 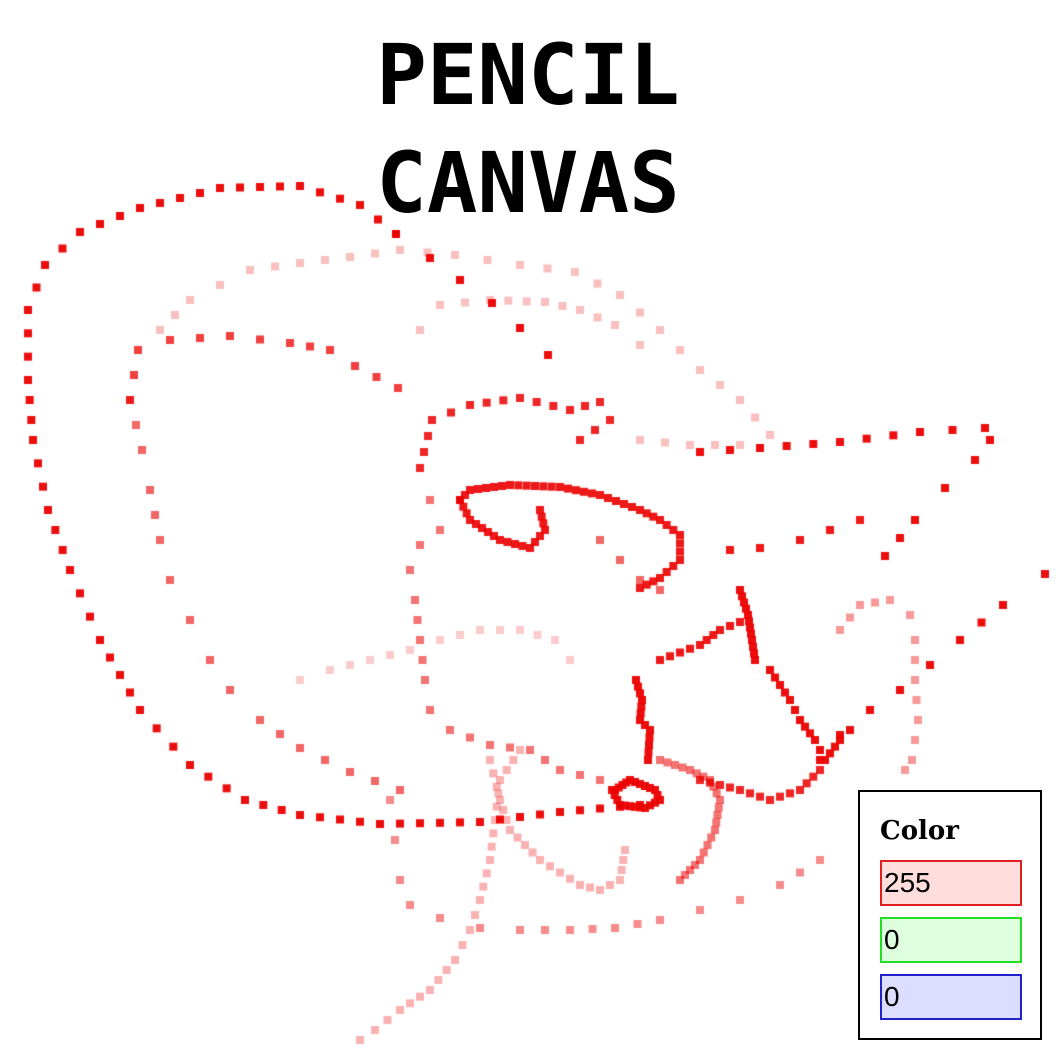 I want to click on color-panel: Color, so click(x=950, y=915).